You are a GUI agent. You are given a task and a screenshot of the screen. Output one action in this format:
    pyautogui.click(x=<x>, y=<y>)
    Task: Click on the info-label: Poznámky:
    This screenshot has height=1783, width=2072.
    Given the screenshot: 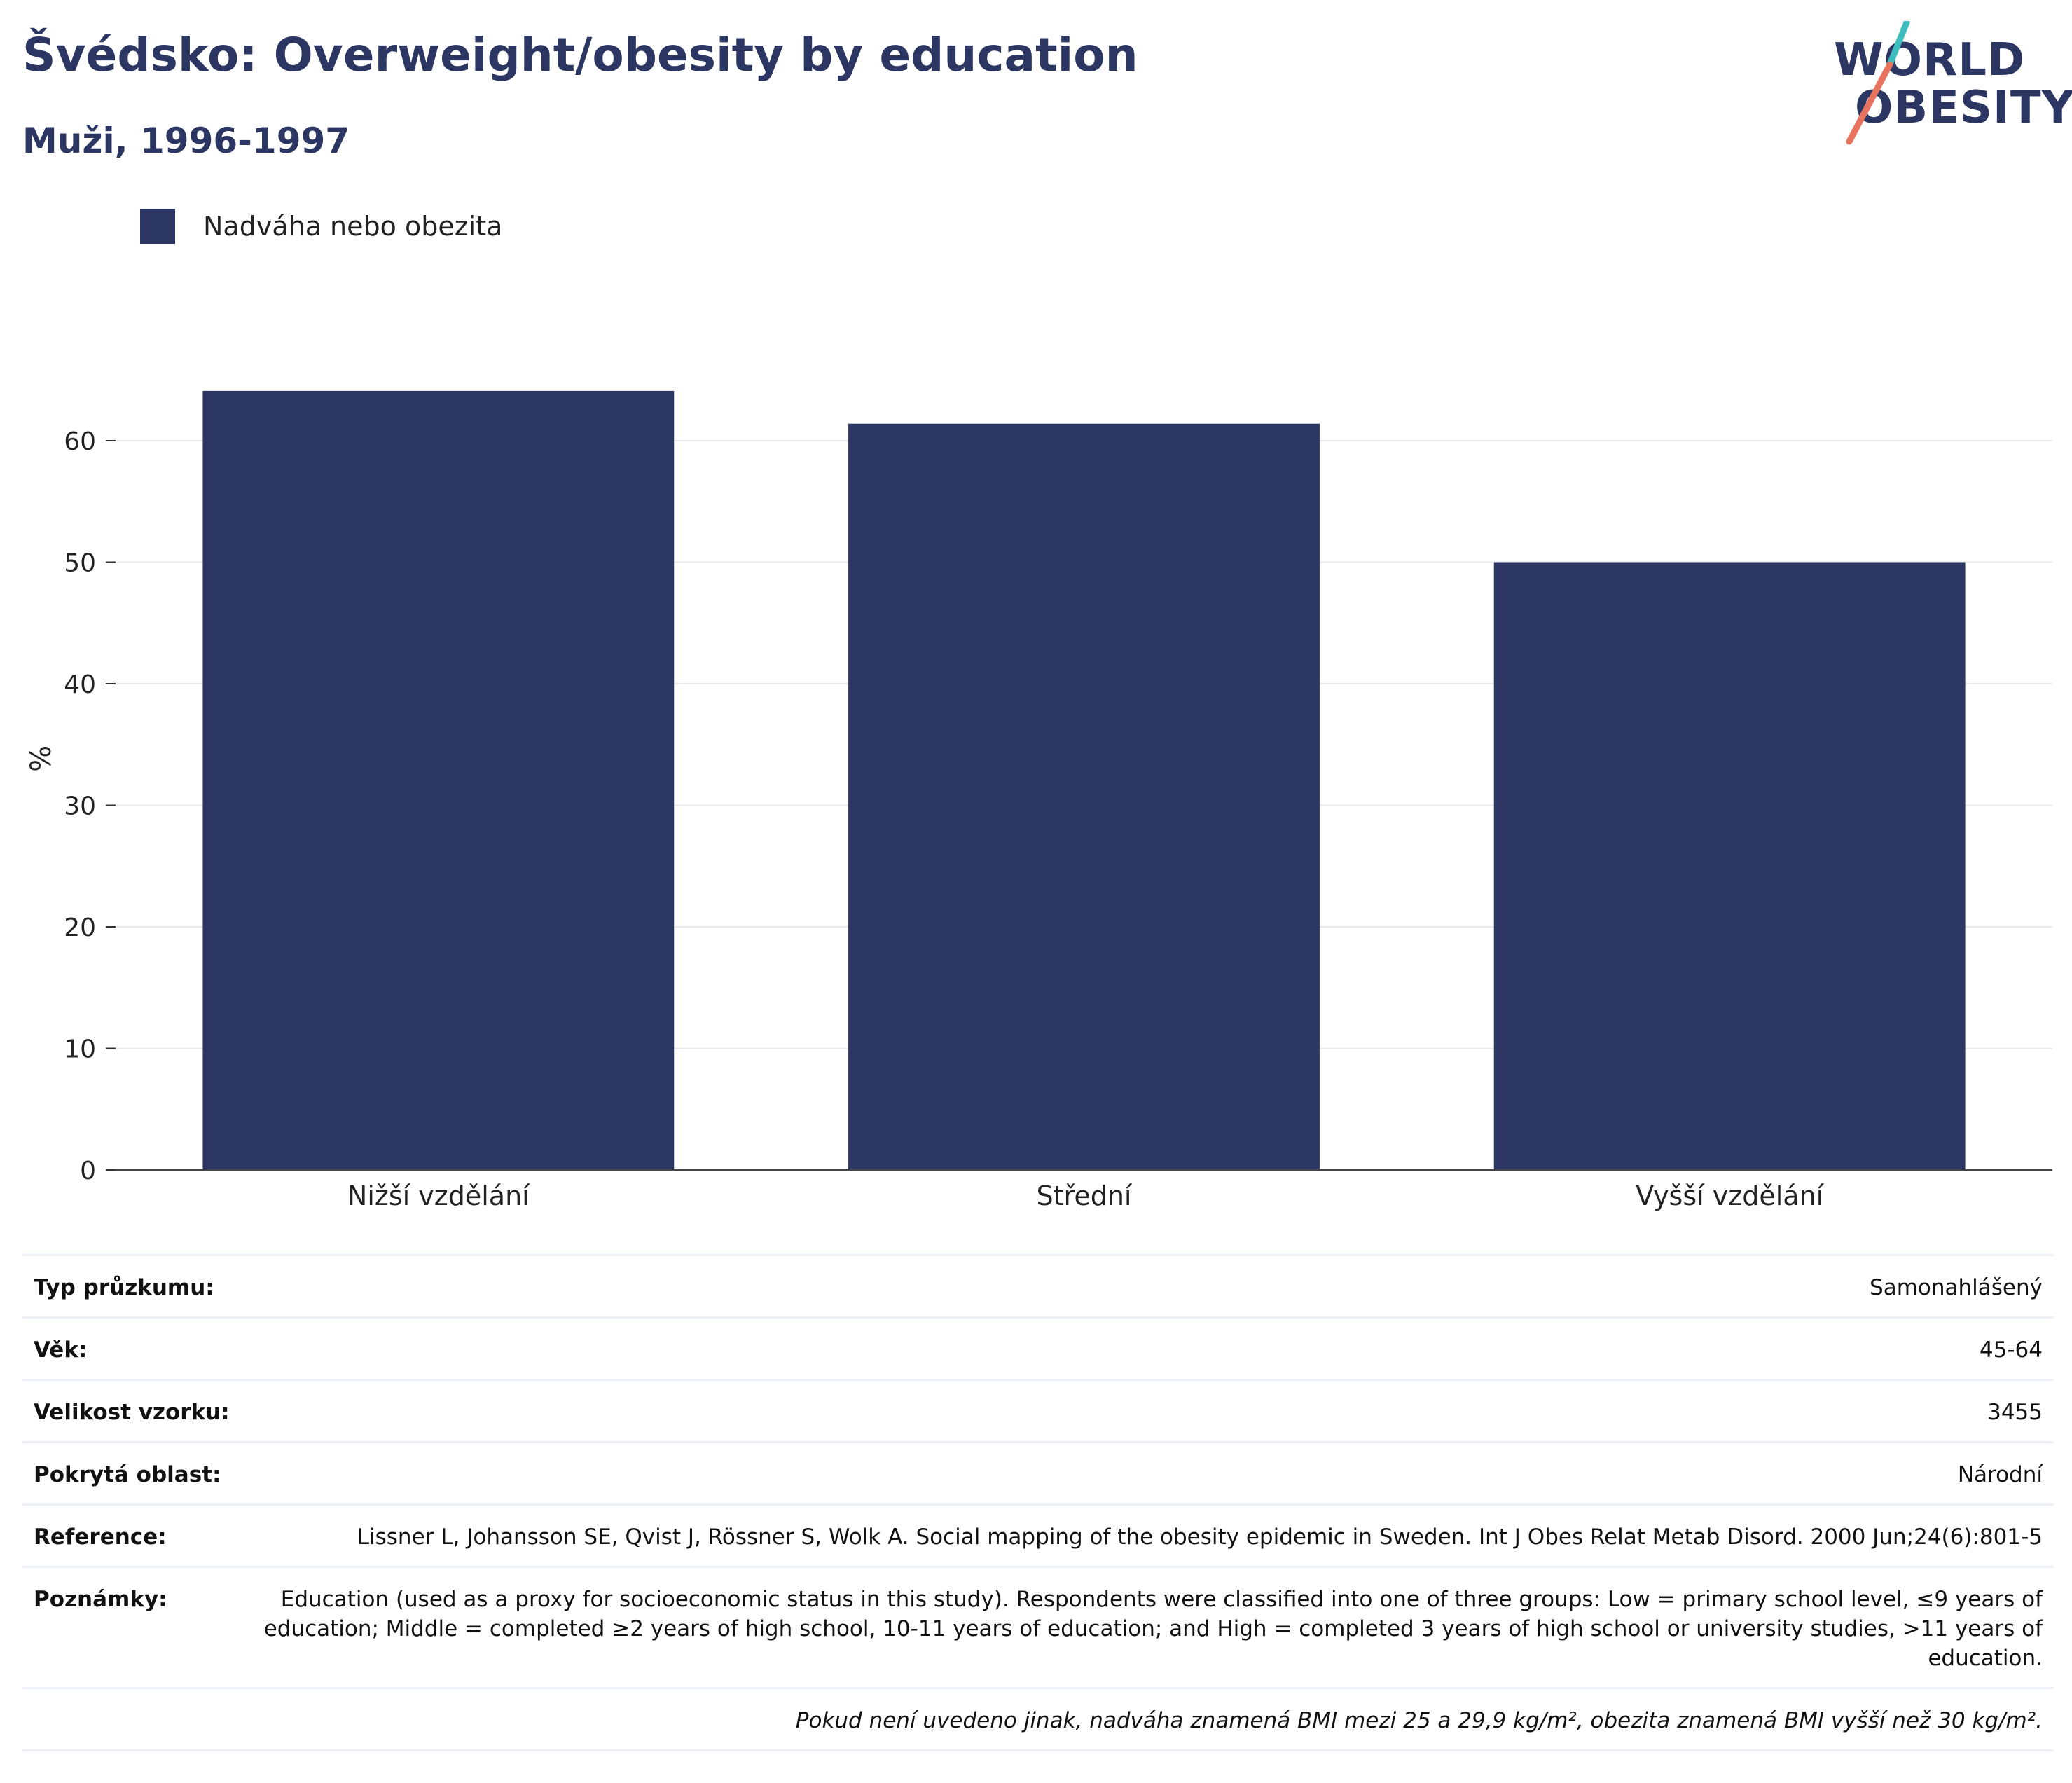 What is the action you would take?
    pyautogui.click(x=101, y=1599)
    